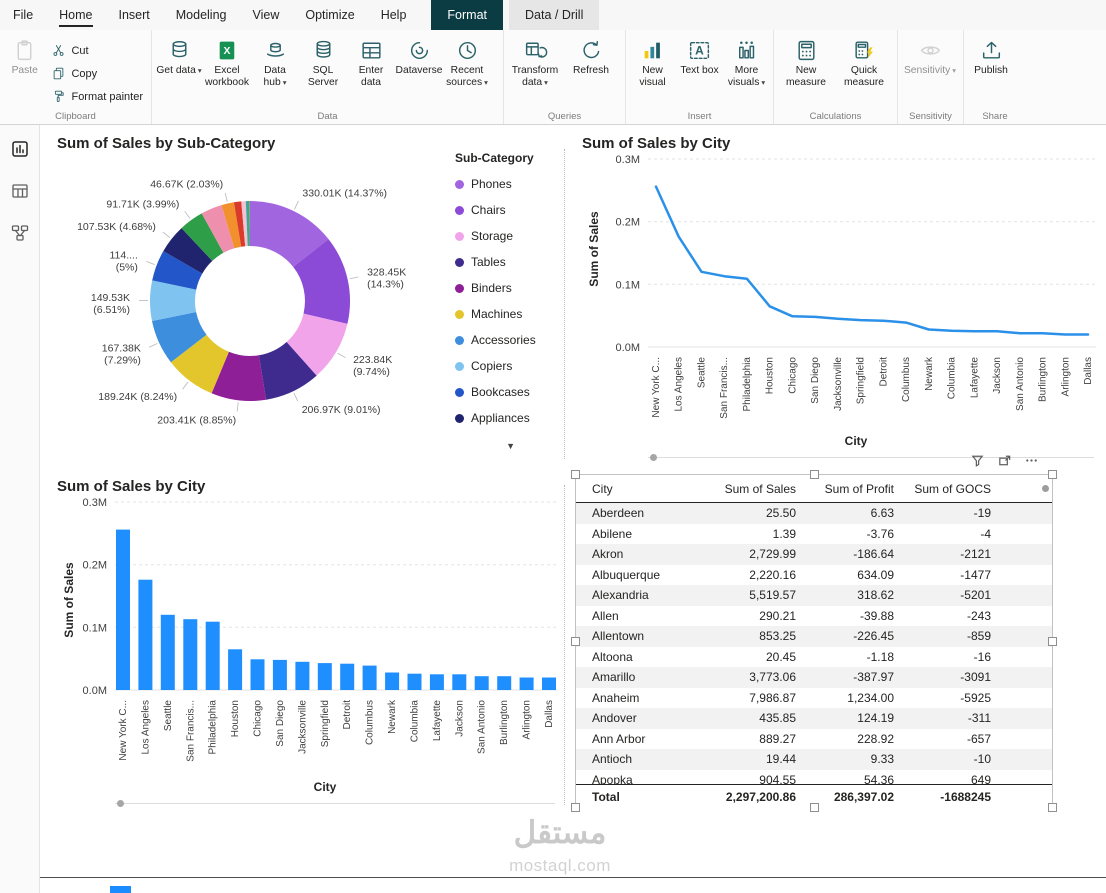 The width and height of the screenshot is (1106, 893). Describe the element at coordinates (814, 698) in the screenshot. I see `table-row: Anaheim 7,986.87 1,234.00 -5925` at that location.